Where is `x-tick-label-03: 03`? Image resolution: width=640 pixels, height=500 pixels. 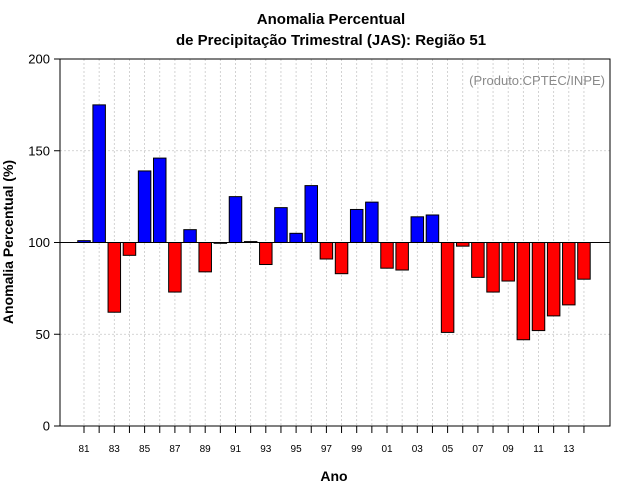
x-tick-label-03: 03 is located at coordinates (418, 449).